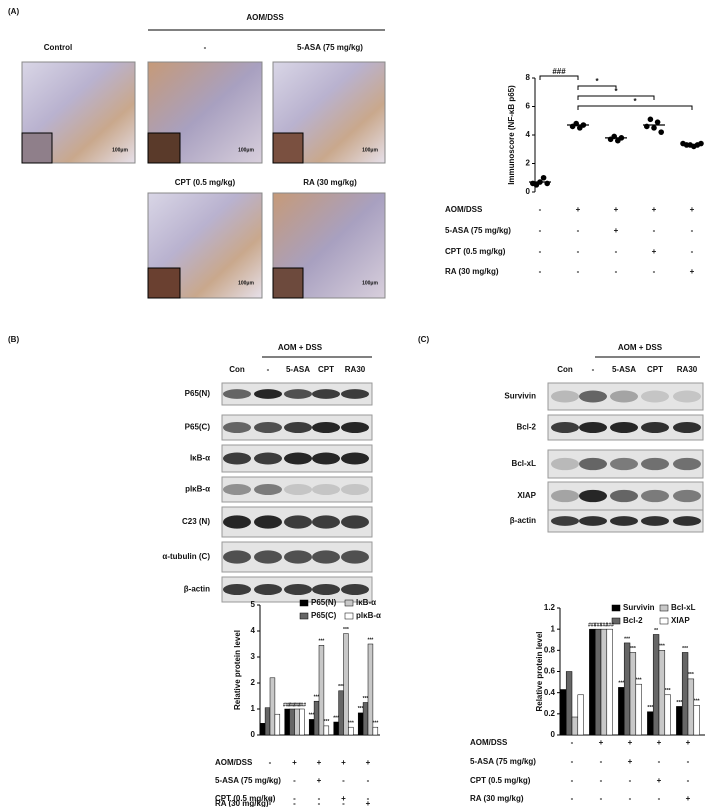 This screenshot has height=807, width=714. What do you see at coordinates (246, 283) in the screenshot?
I see `scale-bar: 100μm` at bounding box center [246, 283].